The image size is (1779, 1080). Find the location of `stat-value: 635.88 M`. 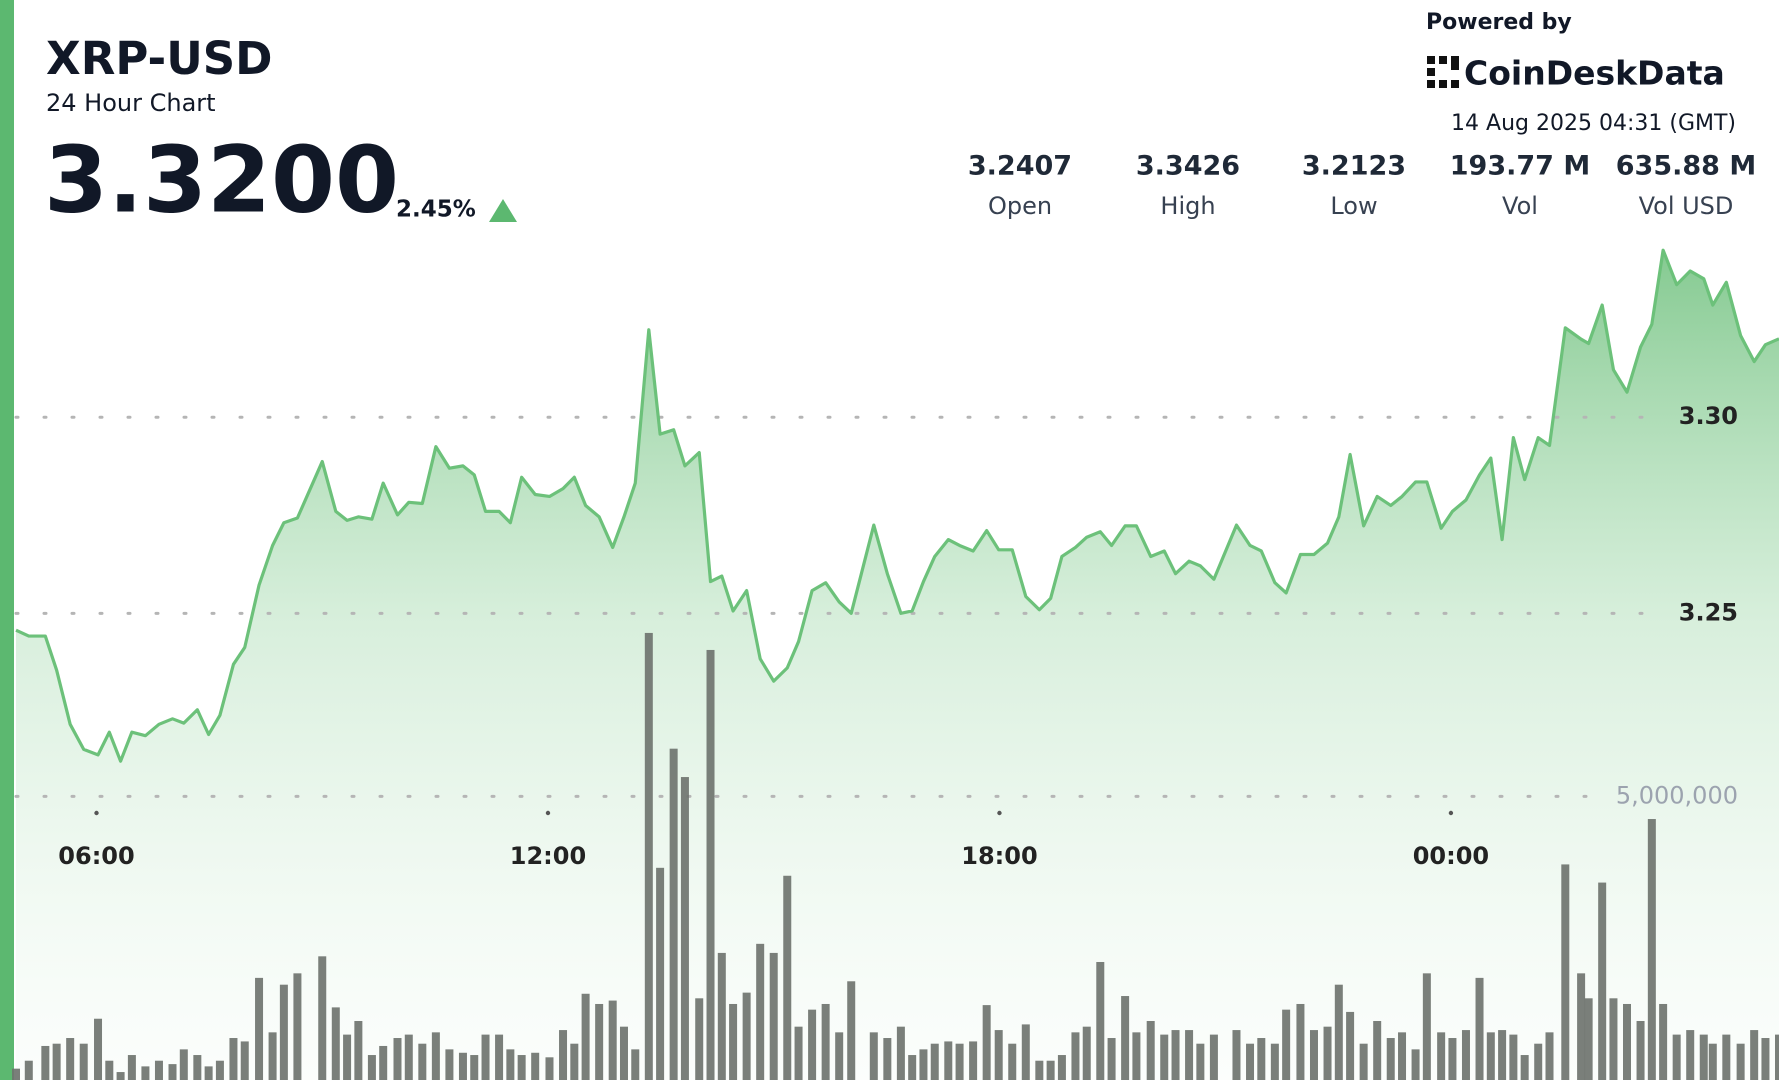

stat-value: 635.88 M is located at coordinates (1686, 166).